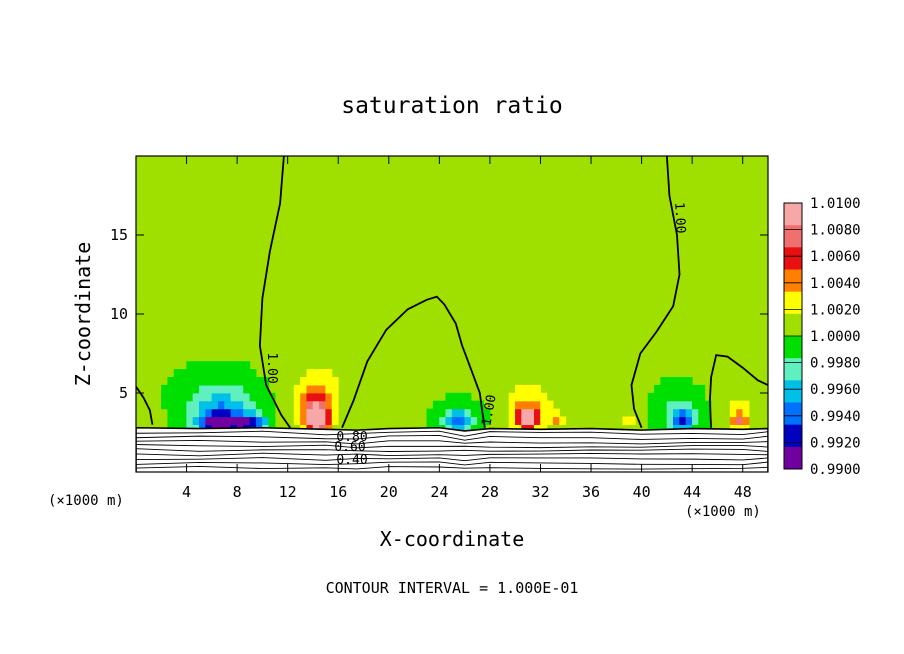 The width and height of the screenshot is (904, 654). Describe the element at coordinates (835, 470) in the screenshot. I see `colorbar-label: 0.9900` at that location.